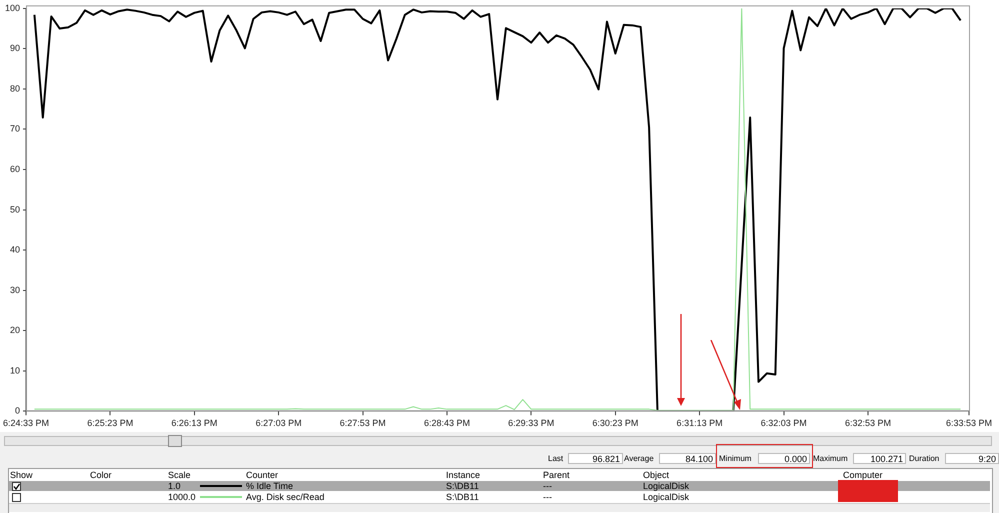  Describe the element at coordinates (687, 458) in the screenshot. I see `text: 84.100` at that location.